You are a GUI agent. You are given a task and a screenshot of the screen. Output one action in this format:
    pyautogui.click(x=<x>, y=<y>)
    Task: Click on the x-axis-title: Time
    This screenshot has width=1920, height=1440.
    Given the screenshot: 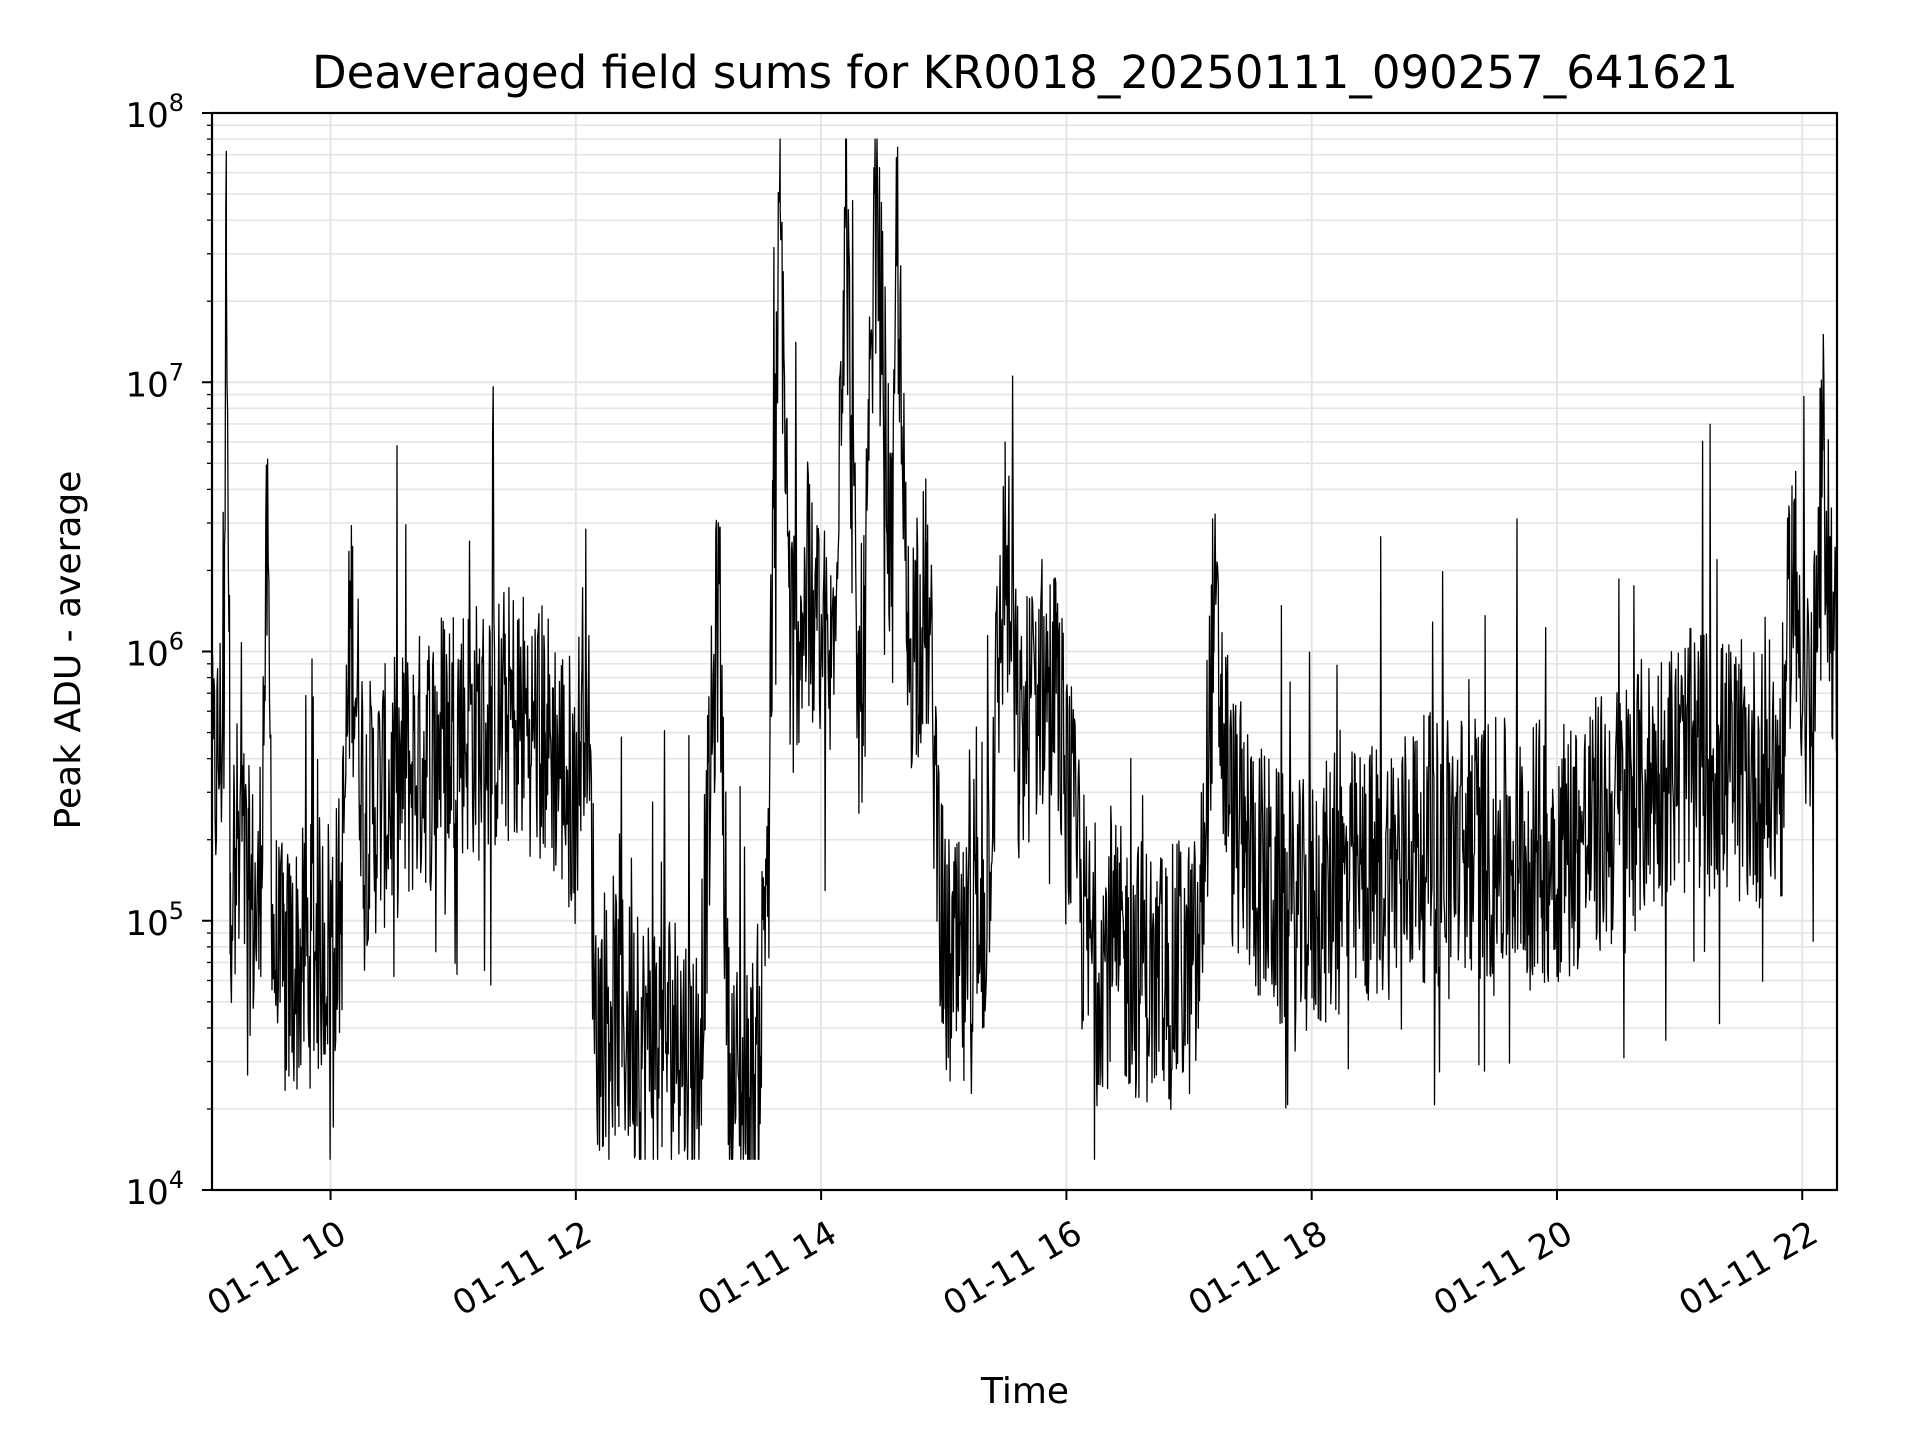 What is the action you would take?
    pyautogui.click(x=1024, y=1391)
    